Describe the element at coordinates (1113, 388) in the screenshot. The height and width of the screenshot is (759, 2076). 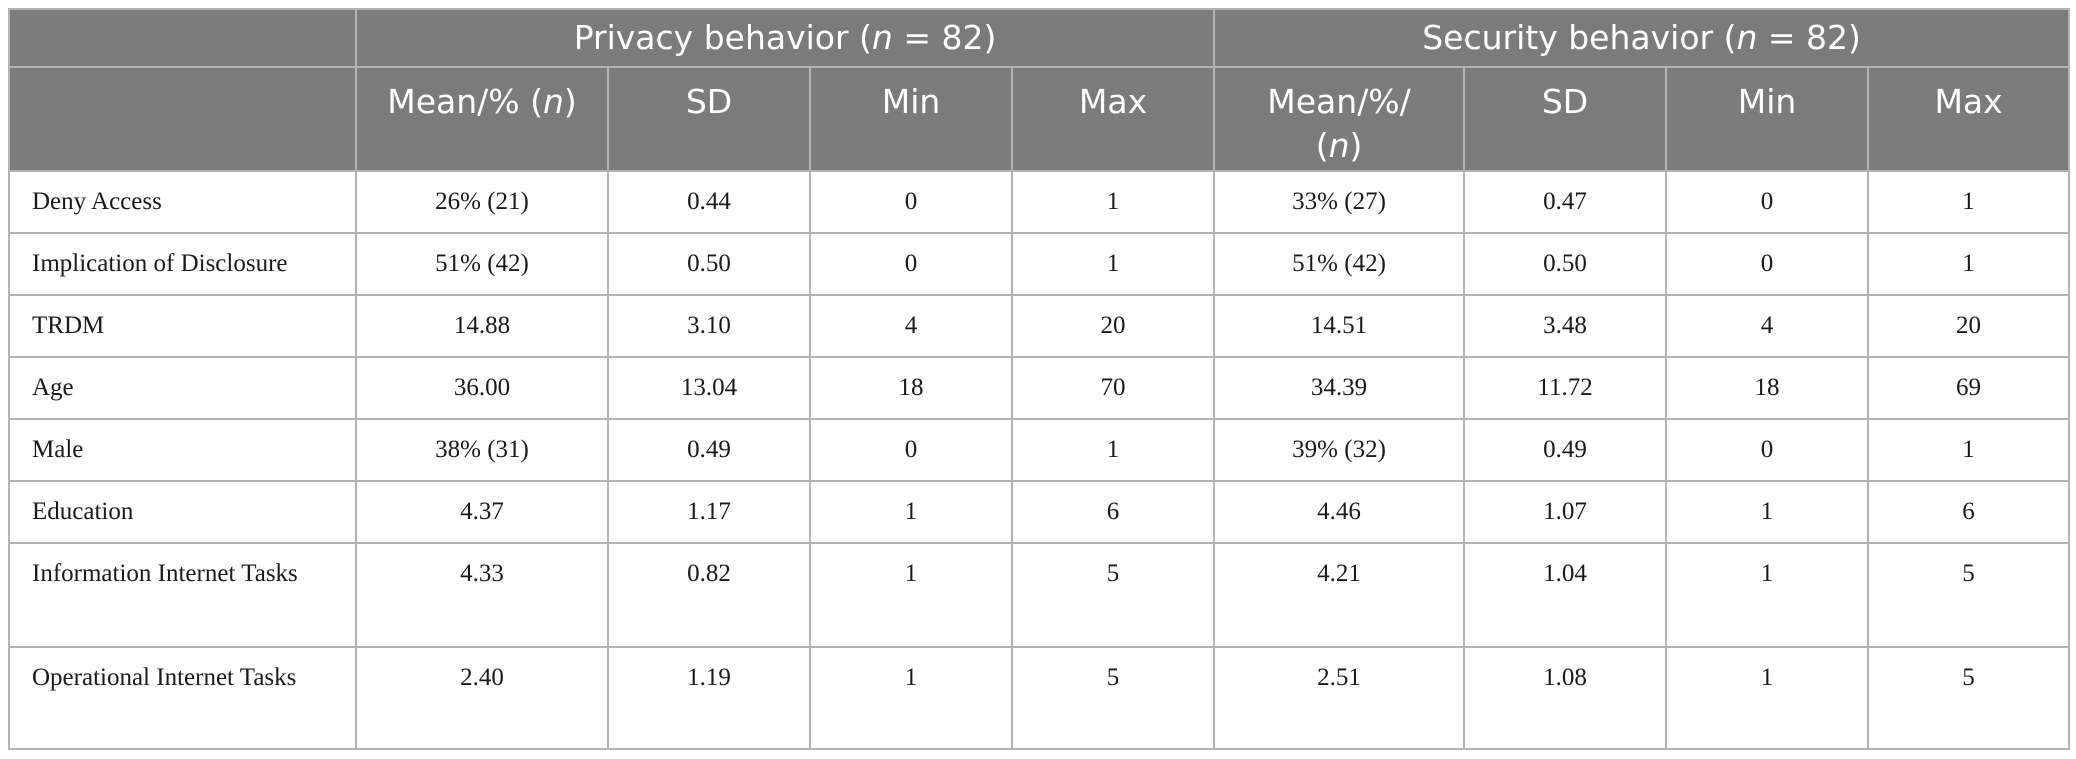
I see `privacy-max-cell: 70` at that location.